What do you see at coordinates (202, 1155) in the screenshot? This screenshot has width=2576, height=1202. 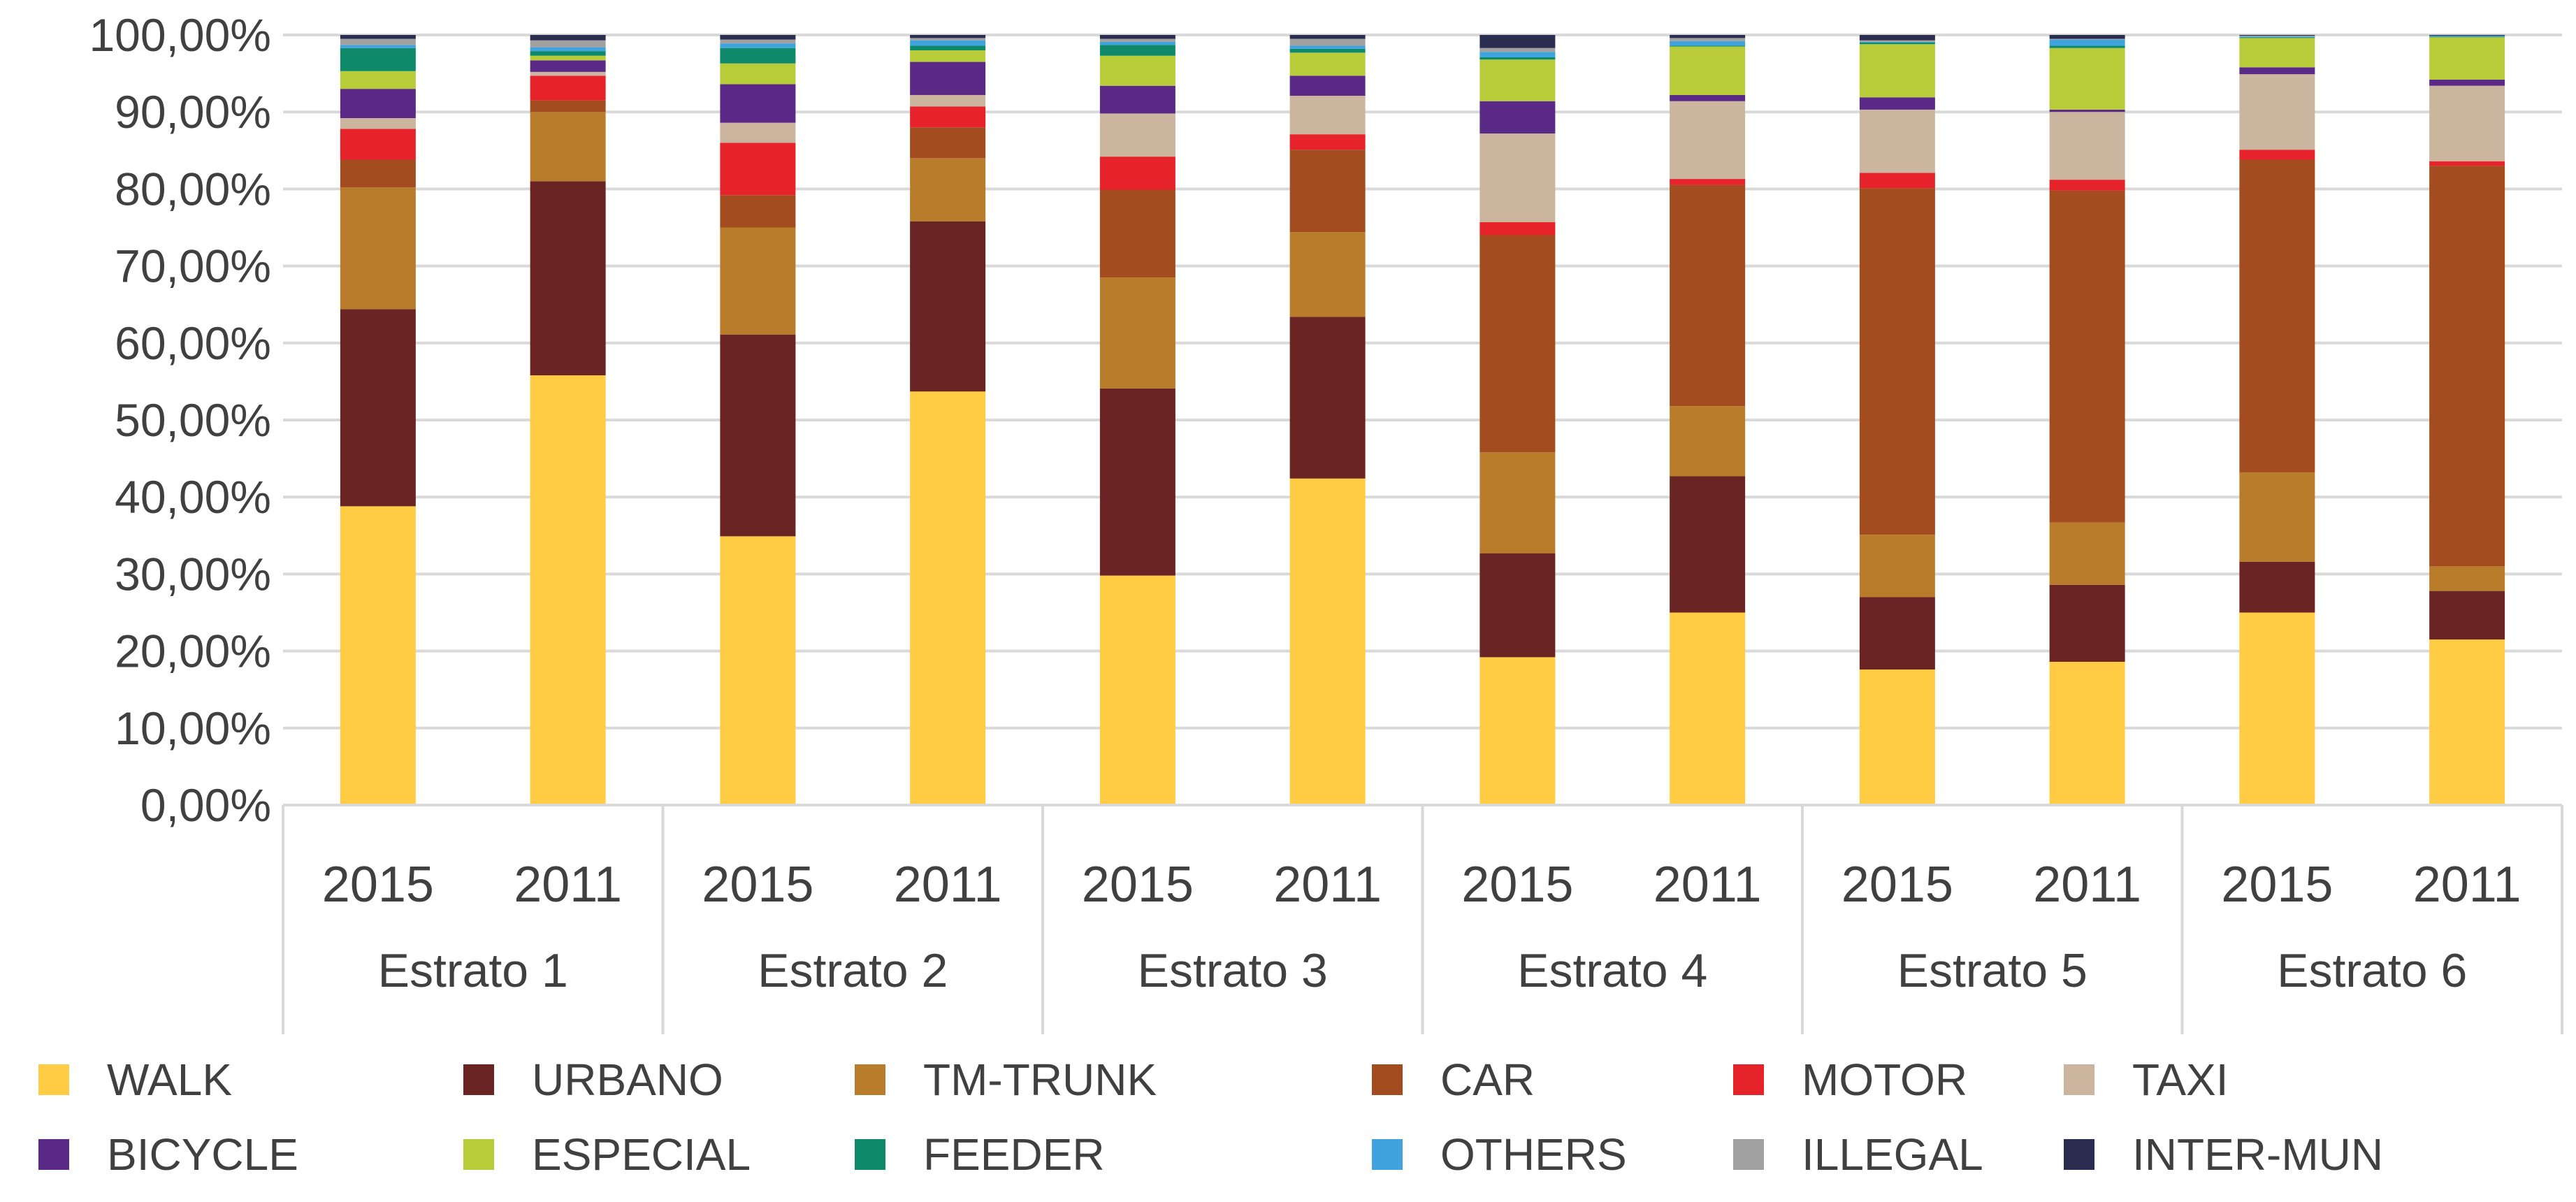 I see `legend-label: BICYCLE` at bounding box center [202, 1155].